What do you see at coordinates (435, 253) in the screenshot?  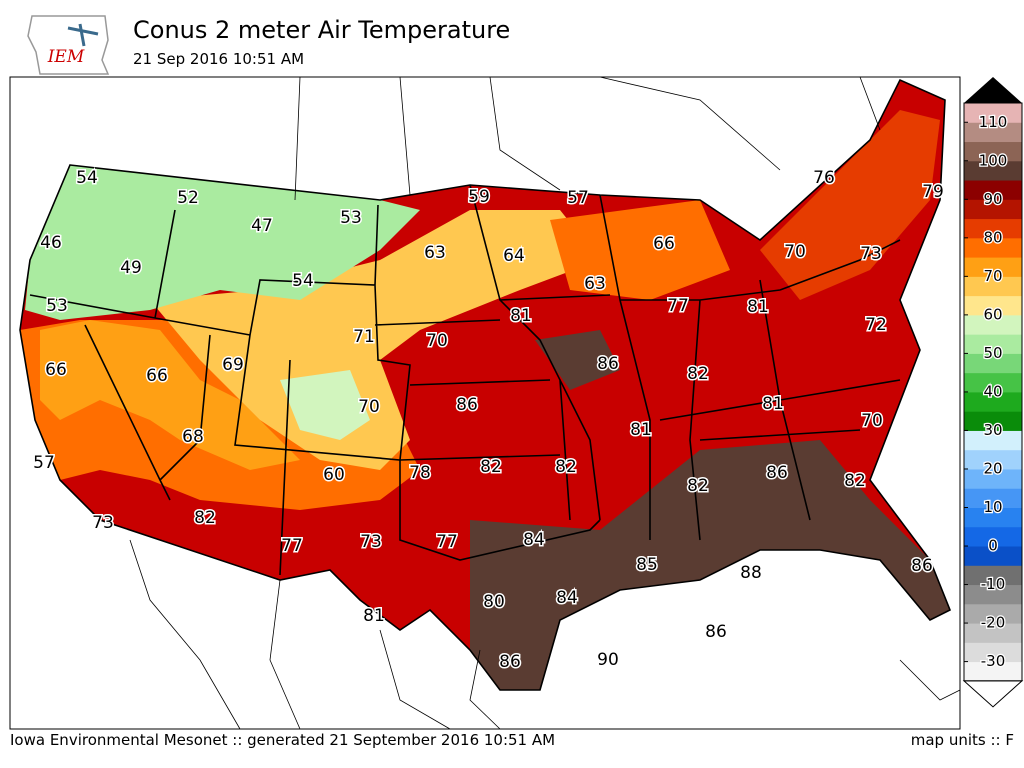 I see `station-value: 63` at bounding box center [435, 253].